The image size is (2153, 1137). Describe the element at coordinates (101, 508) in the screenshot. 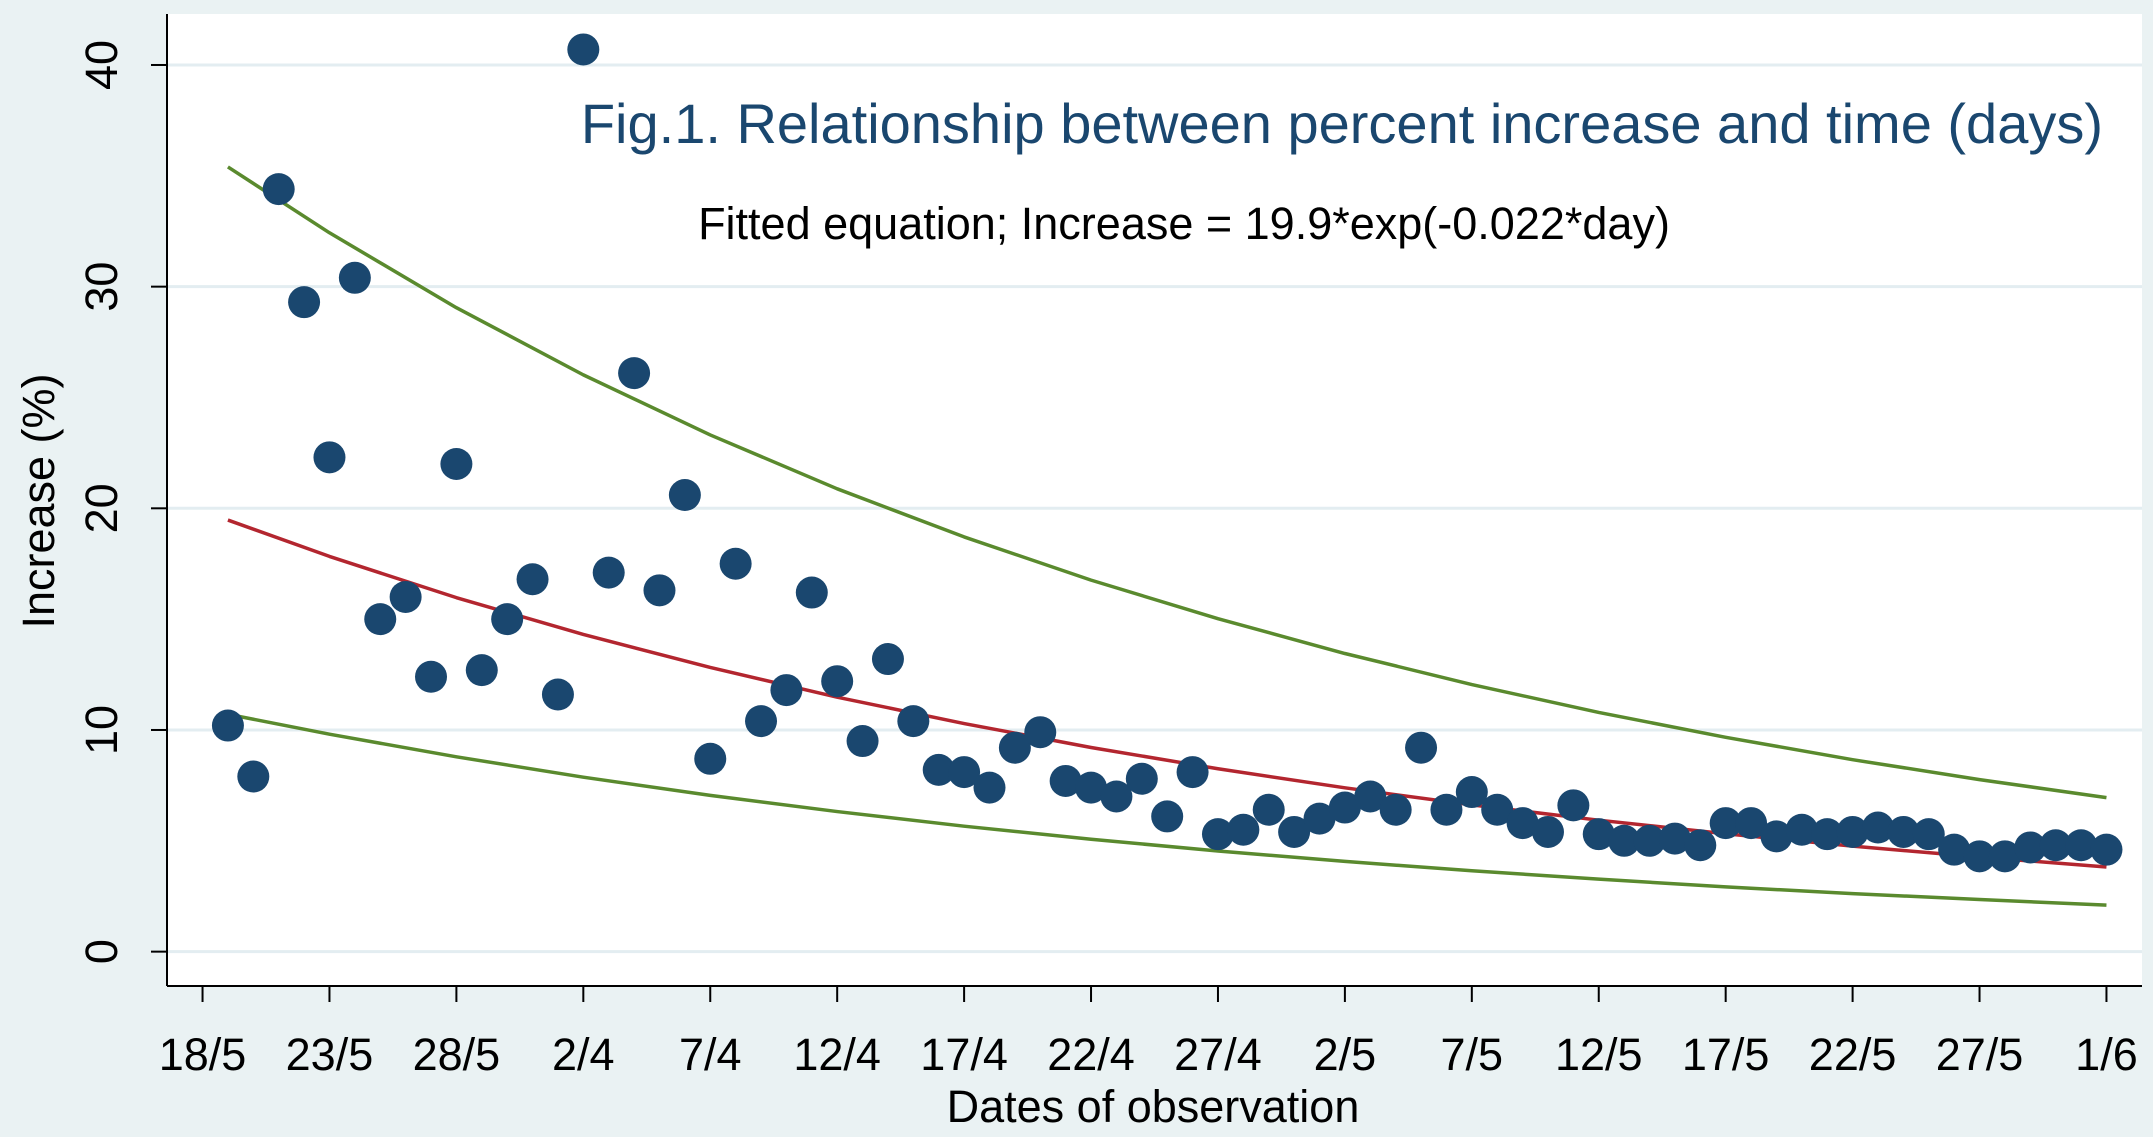

I see `y-tick-label: 20` at that location.